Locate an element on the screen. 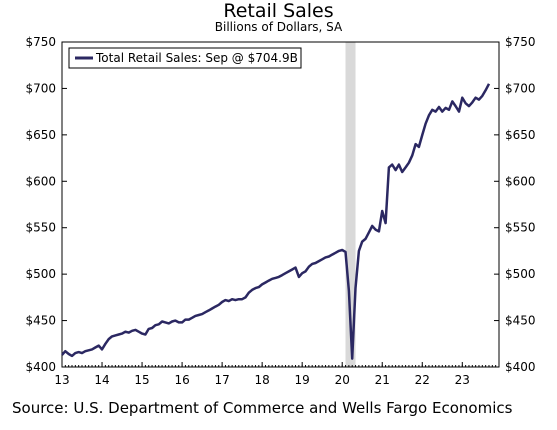 The height and width of the screenshot is (430, 557). y-tick-label-right: $700 is located at coordinates (520, 88).